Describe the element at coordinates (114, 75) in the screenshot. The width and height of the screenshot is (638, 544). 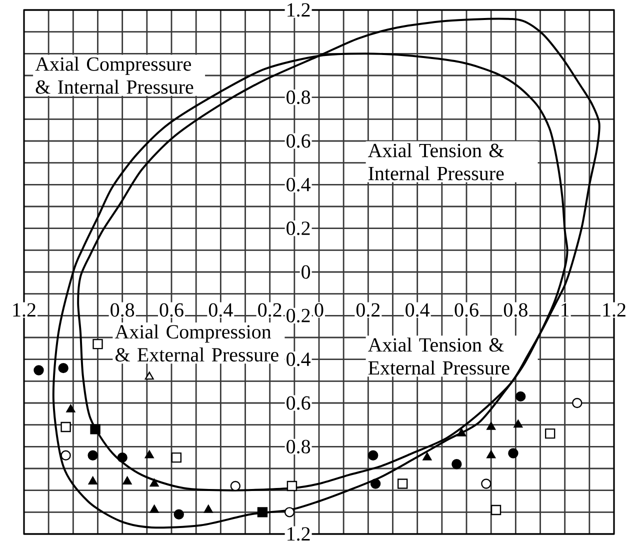
I see `annotation: Axial Compressure & Internal Pressure` at that location.